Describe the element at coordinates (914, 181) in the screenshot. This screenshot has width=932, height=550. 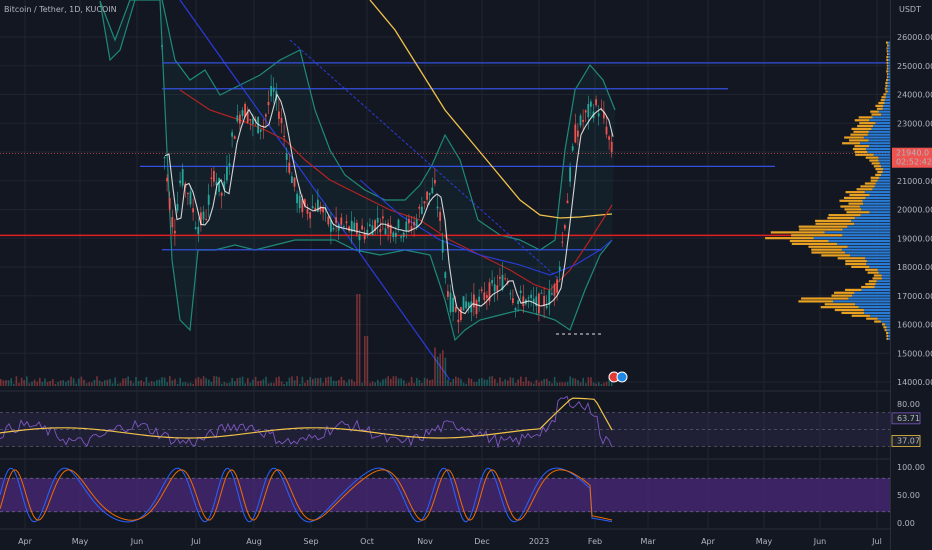
I see `price-axis-tick-label: 21000.00` at that location.